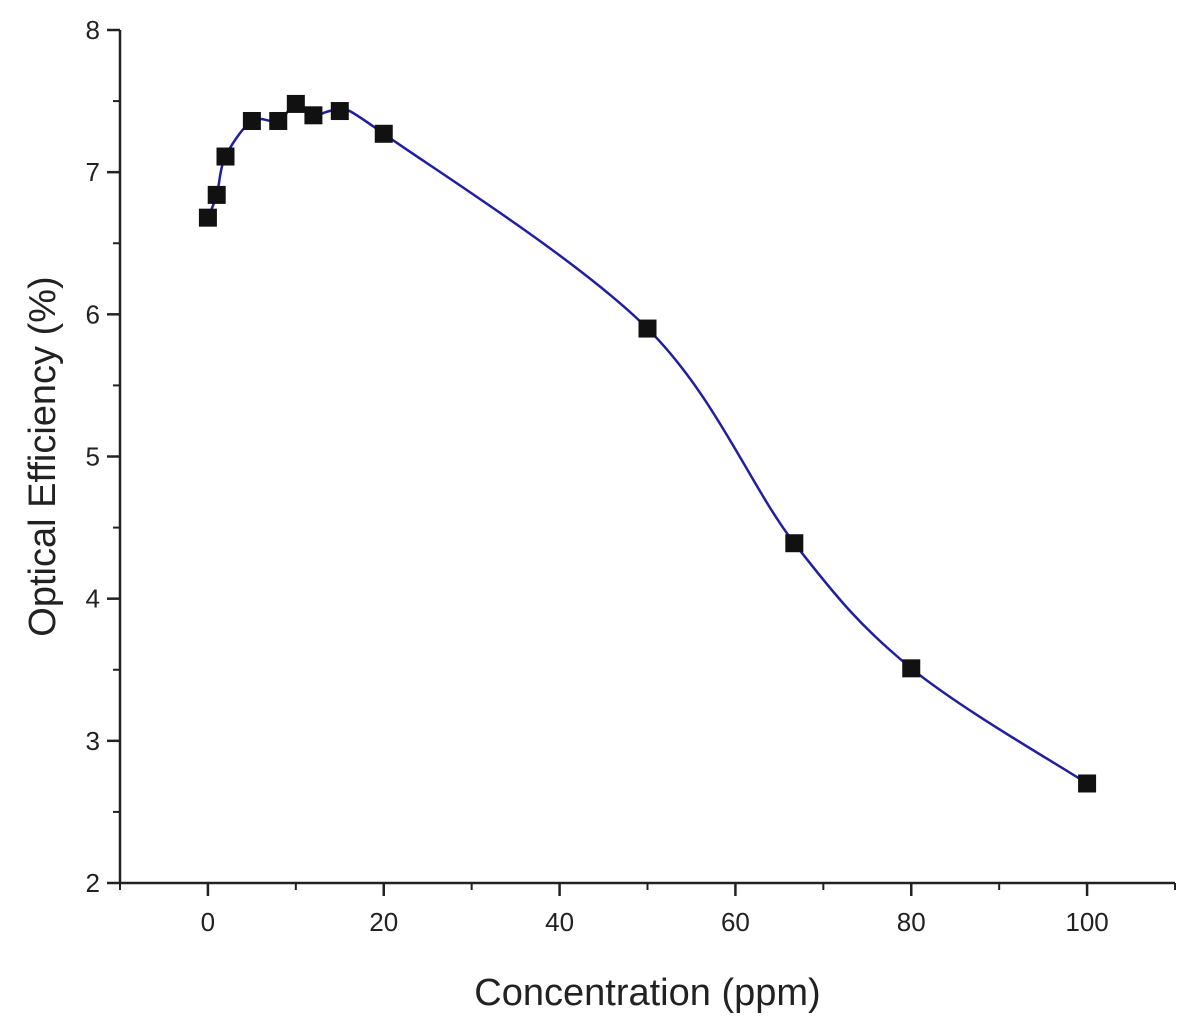 This screenshot has height=1033, width=1200. Describe the element at coordinates (911, 922) in the screenshot. I see `x-tick-label: 80` at that location.